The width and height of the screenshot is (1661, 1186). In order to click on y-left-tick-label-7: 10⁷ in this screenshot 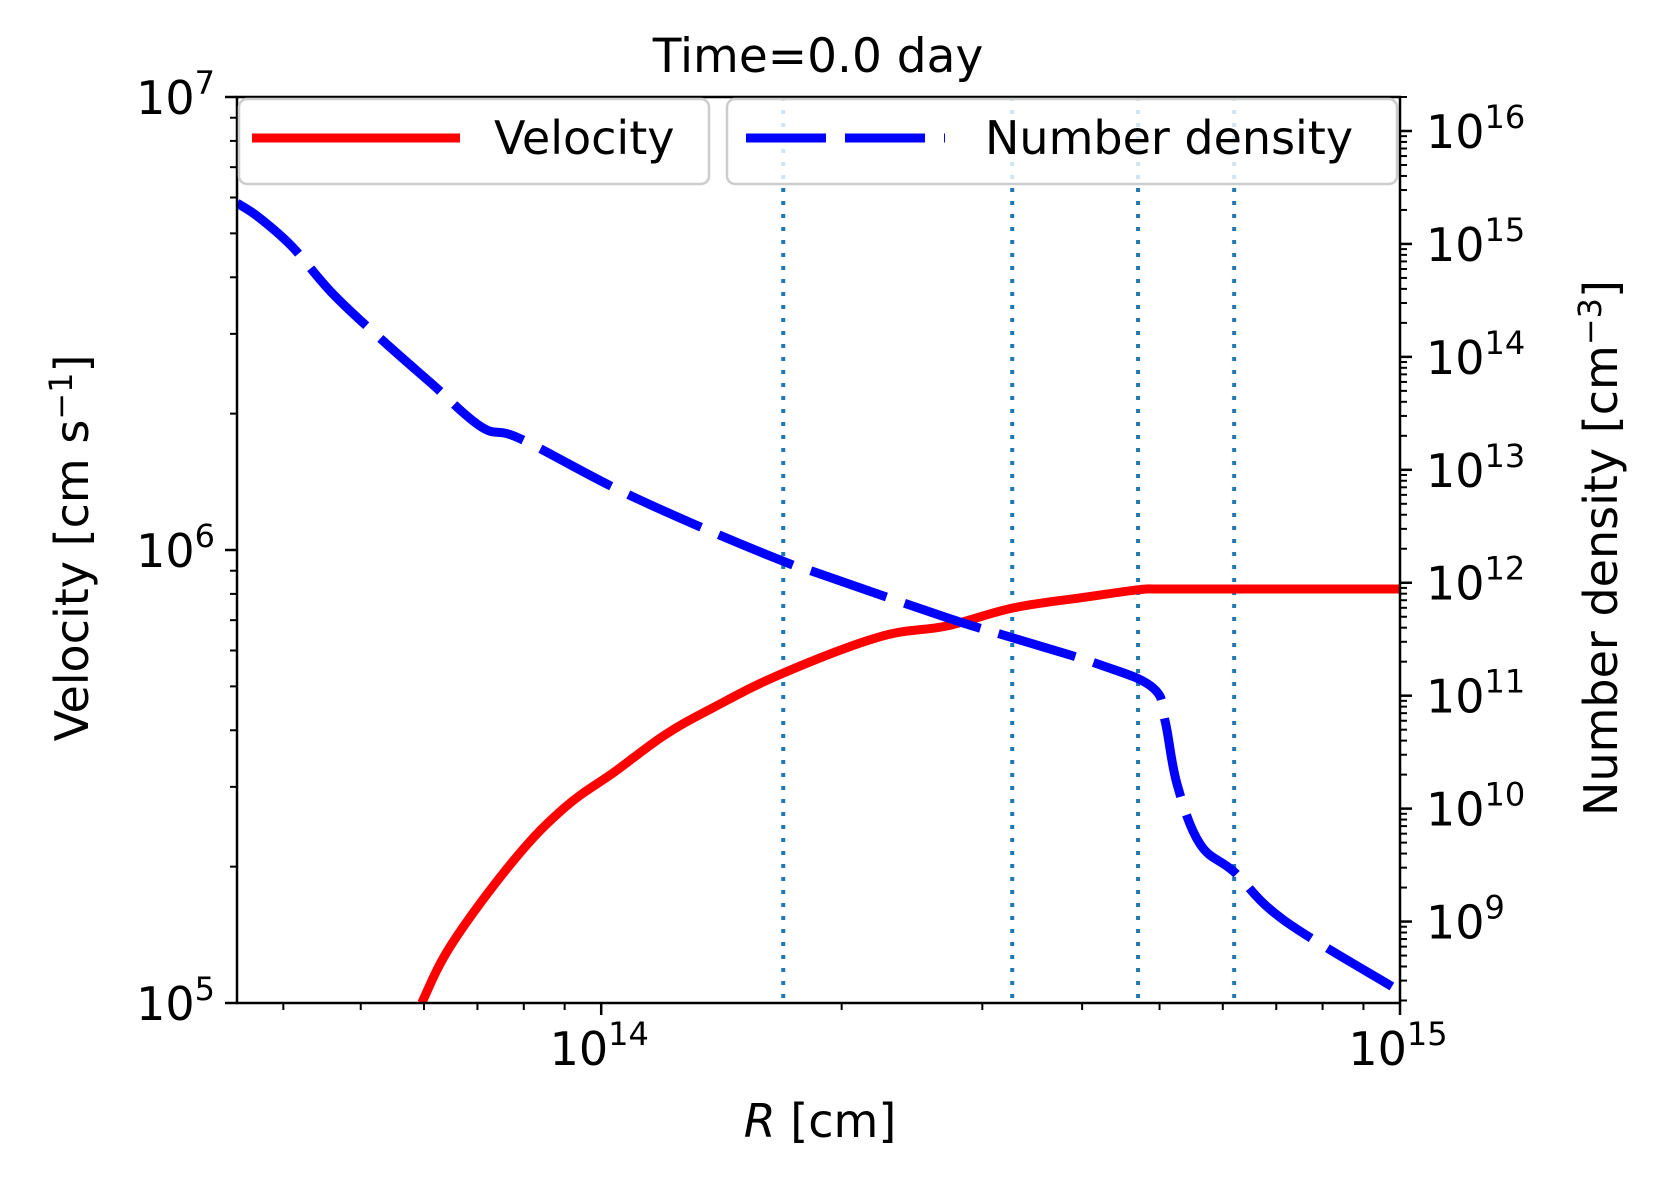, I will do `click(175, 94)`.